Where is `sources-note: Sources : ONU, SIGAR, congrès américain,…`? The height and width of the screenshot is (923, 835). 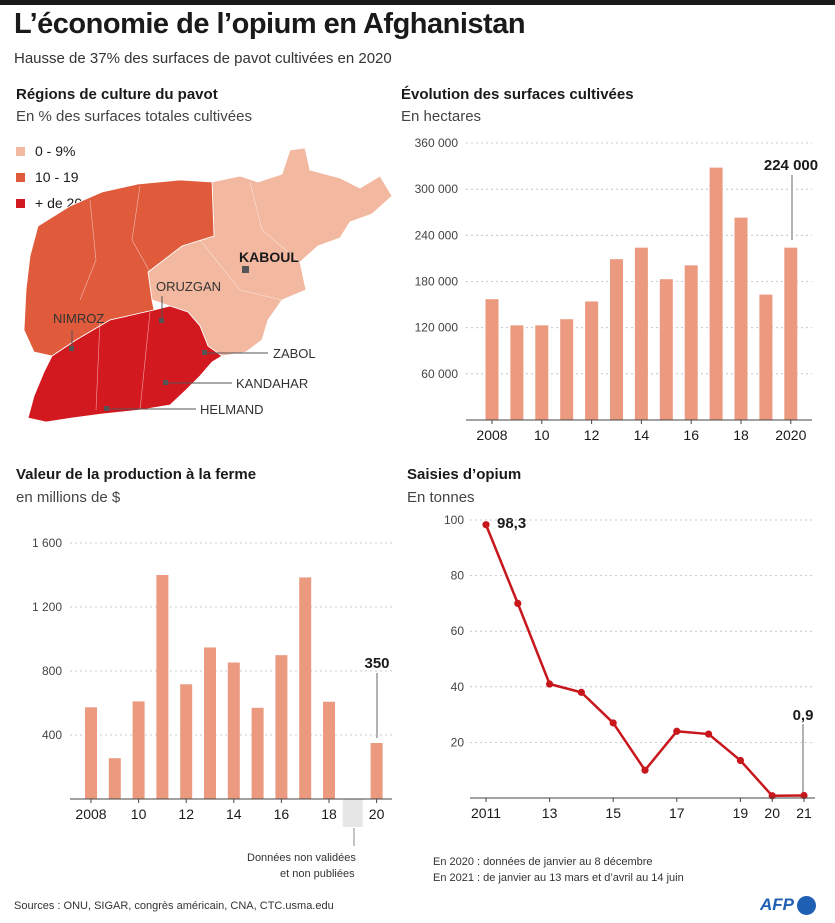
sources-note: Sources : ONU, SIGAR, congrès américain,… is located at coordinates (174, 906).